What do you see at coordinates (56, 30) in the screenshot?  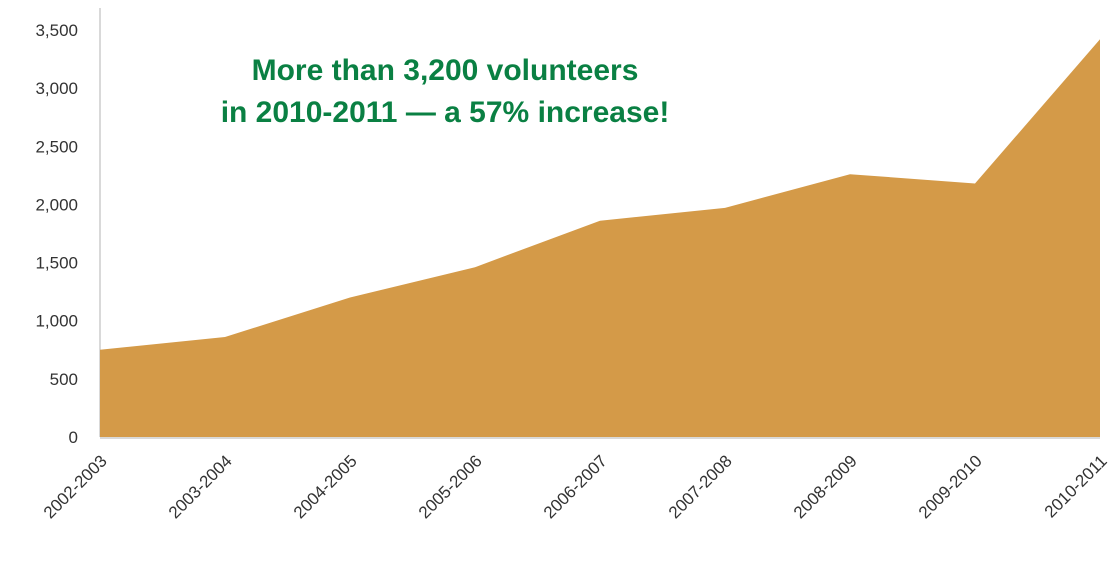 I see `y-tick-label: 3,500` at bounding box center [56, 30].